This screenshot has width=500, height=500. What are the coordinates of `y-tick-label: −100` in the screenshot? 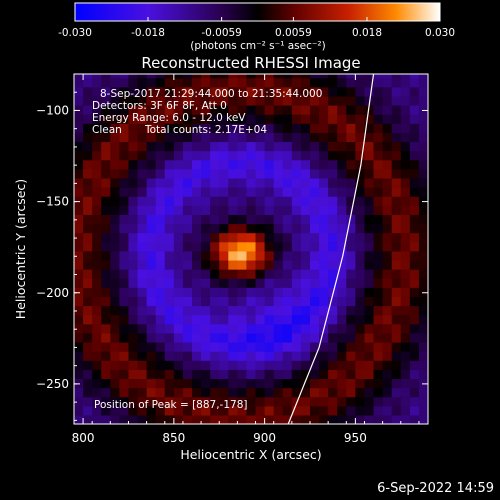 It's located at (52, 110).